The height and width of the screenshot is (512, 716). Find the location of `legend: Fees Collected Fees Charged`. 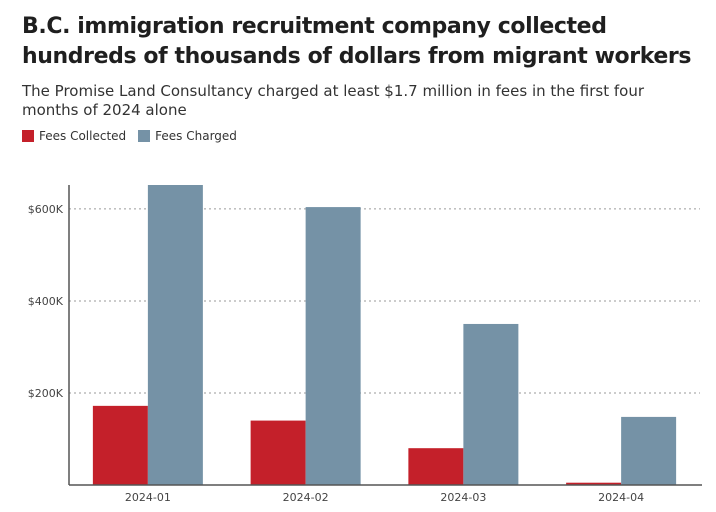

legend: Fees Collected Fees Charged is located at coordinates (135, 136).